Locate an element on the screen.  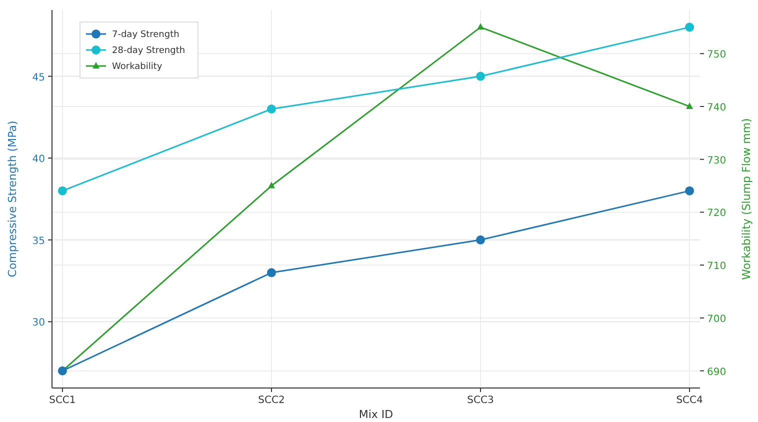
y2-tick-label: 740 is located at coordinates (716, 108).